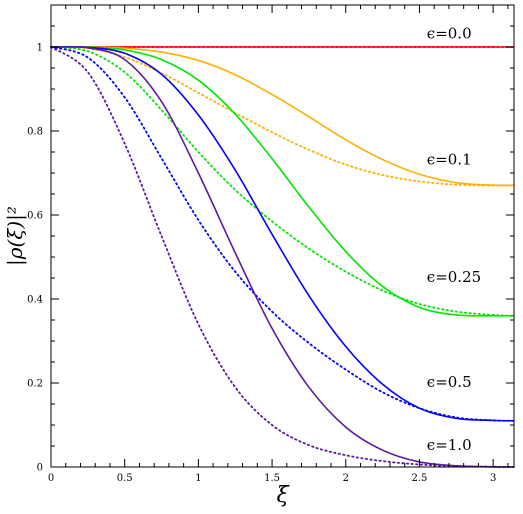 This screenshot has height=514, width=523. I want to click on curve-label: ϵ=0.0, so click(449, 34).